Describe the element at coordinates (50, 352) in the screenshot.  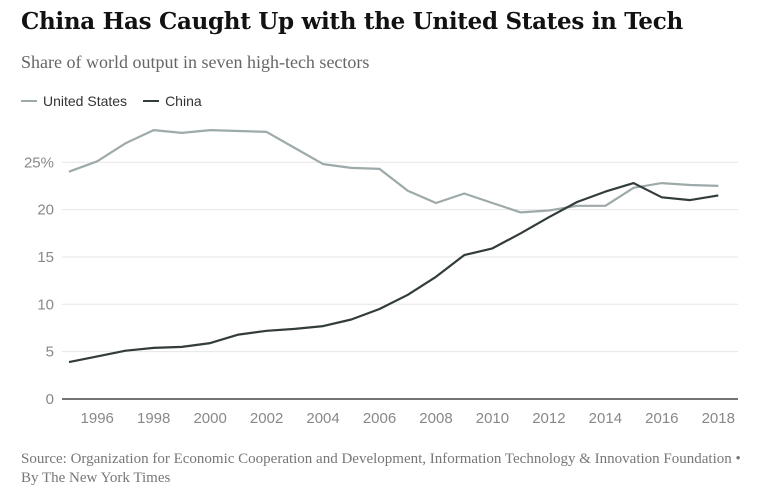
I see `y-tick-label: 5` at that location.